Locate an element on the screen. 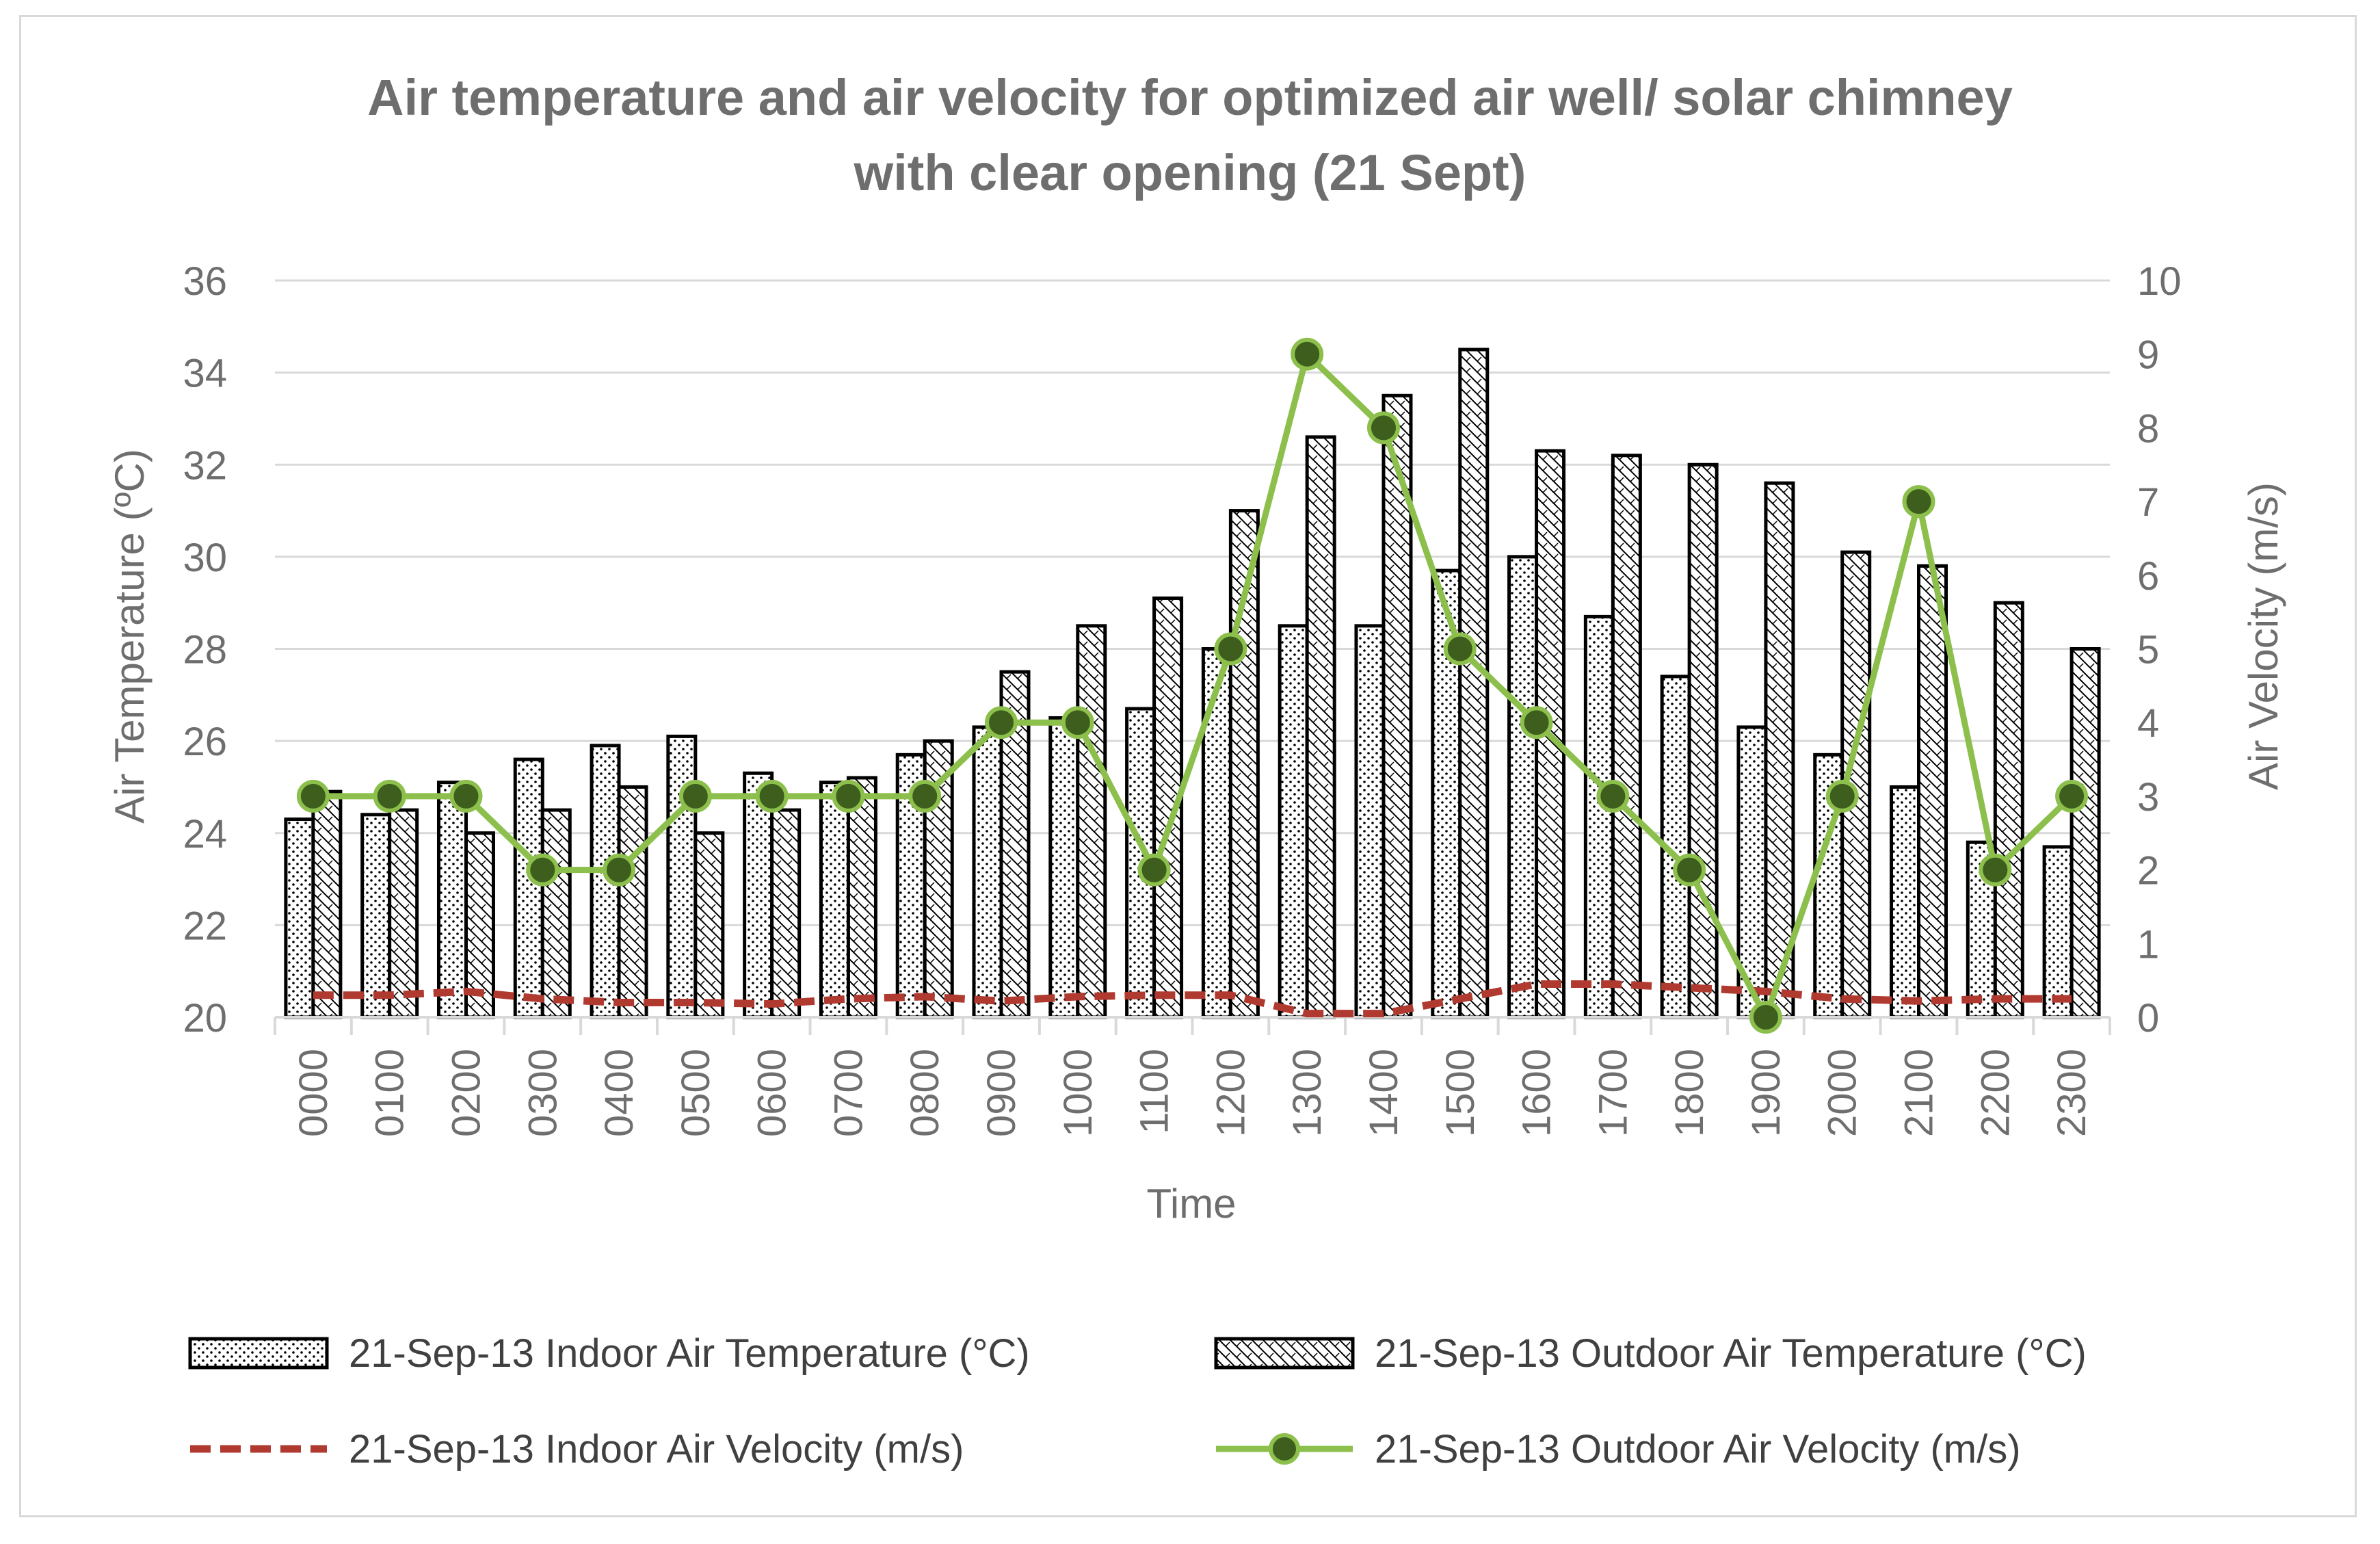 The image size is (2380, 1544). x-tick-label: 0500 is located at coordinates (696, 1093).